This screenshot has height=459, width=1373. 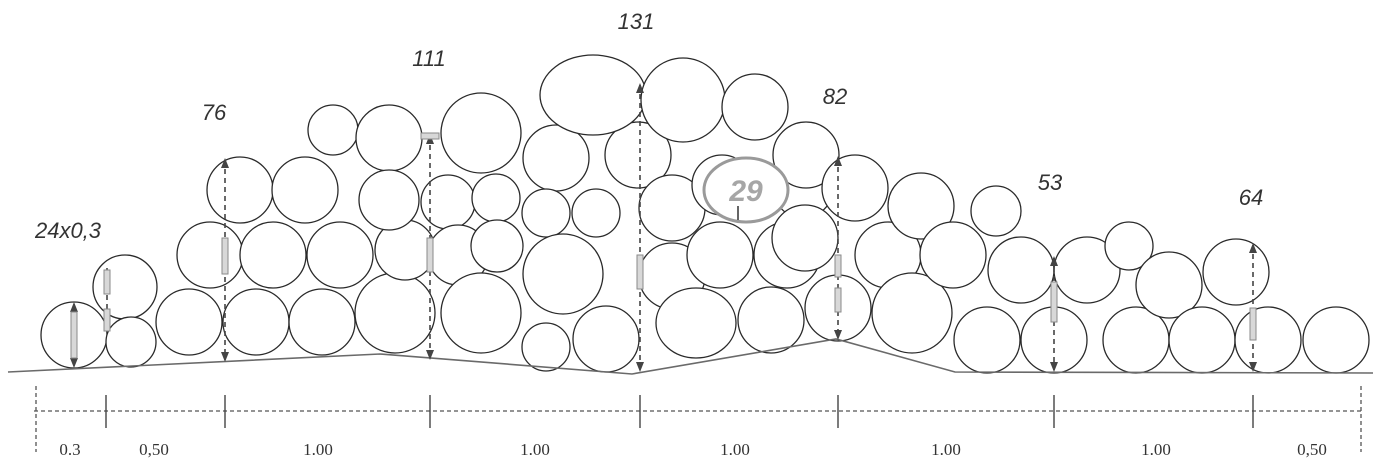 What do you see at coordinates (1050, 182) in the screenshot?
I see `height-label: 53` at bounding box center [1050, 182].